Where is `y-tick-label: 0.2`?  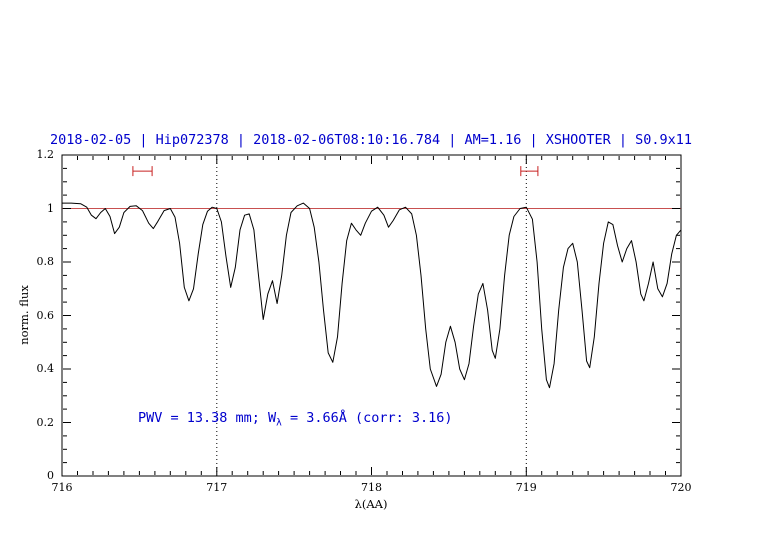
y-tick-label: 0.2 is located at coordinates (45, 422).